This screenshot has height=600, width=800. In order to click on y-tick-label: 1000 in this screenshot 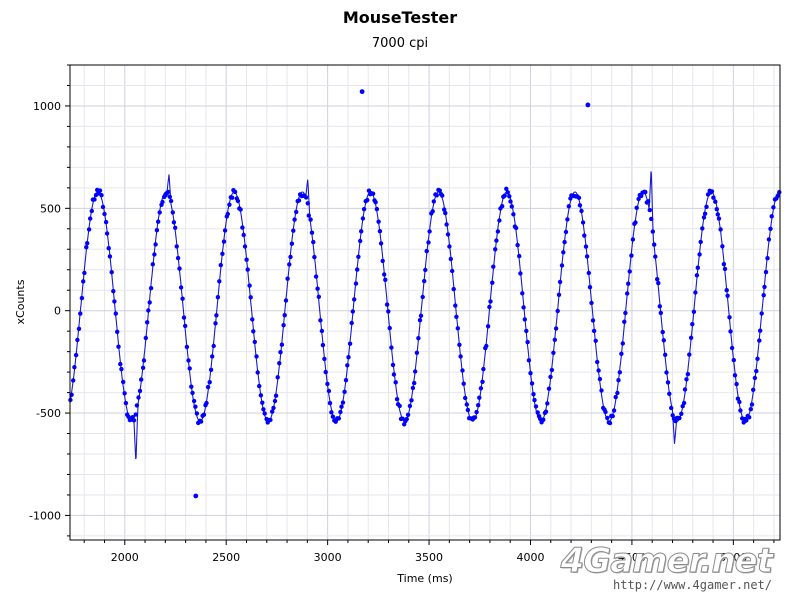, I will do `click(47, 106)`.